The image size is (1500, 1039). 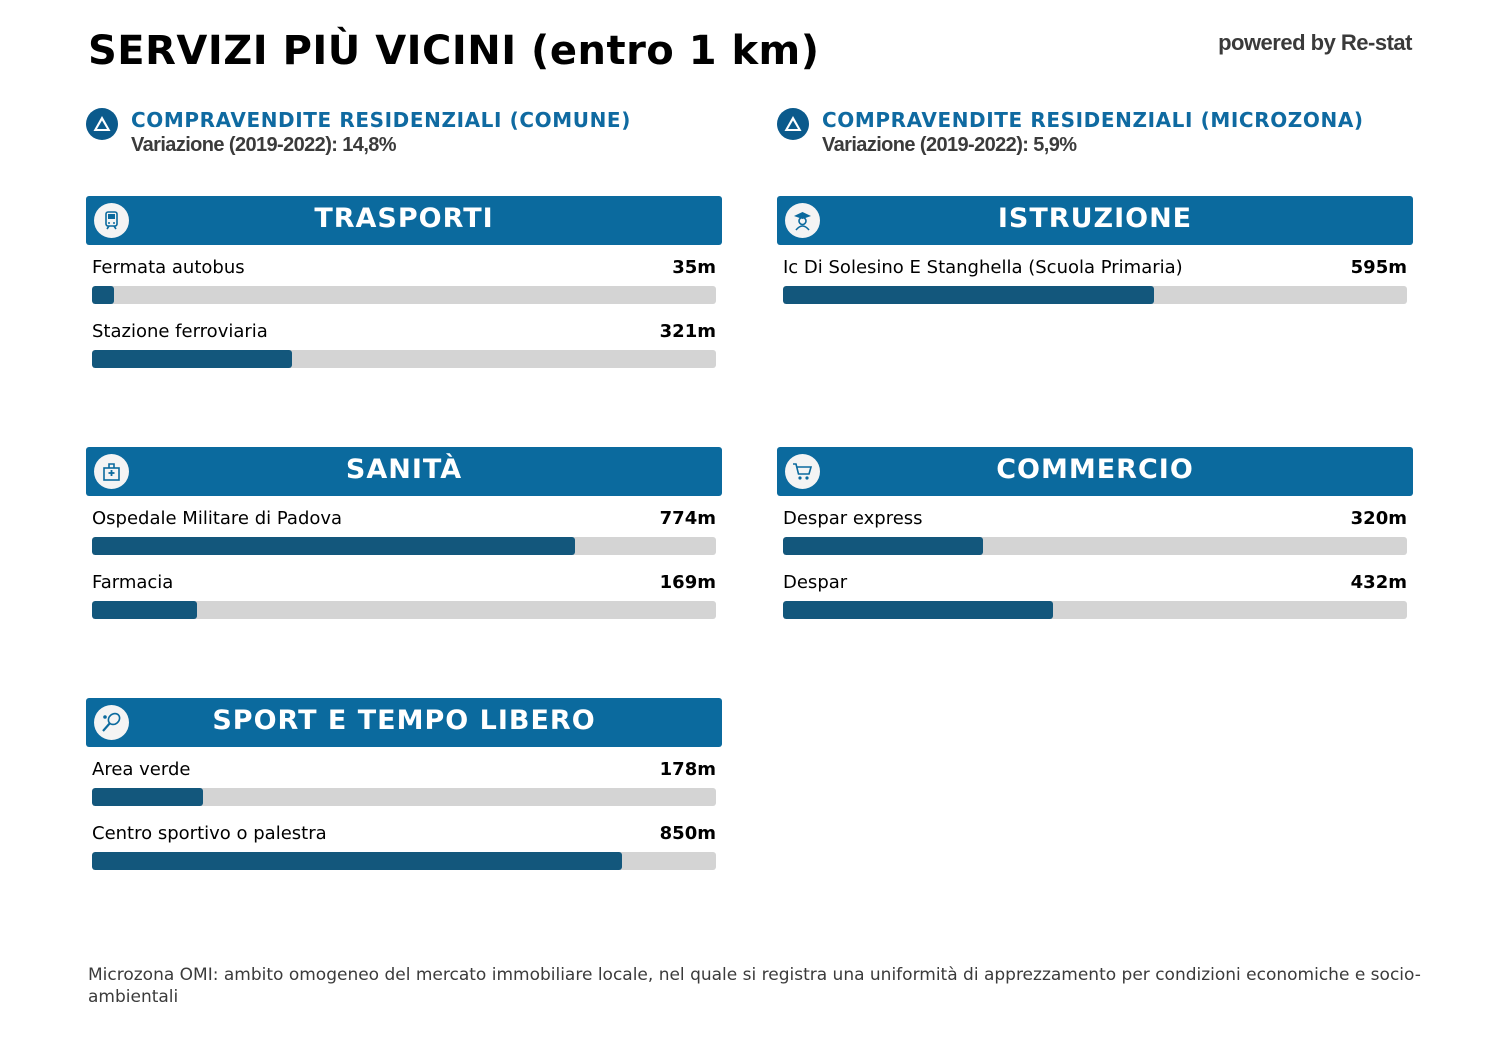 What do you see at coordinates (687, 518) in the screenshot?
I see `service-distance: 774m` at bounding box center [687, 518].